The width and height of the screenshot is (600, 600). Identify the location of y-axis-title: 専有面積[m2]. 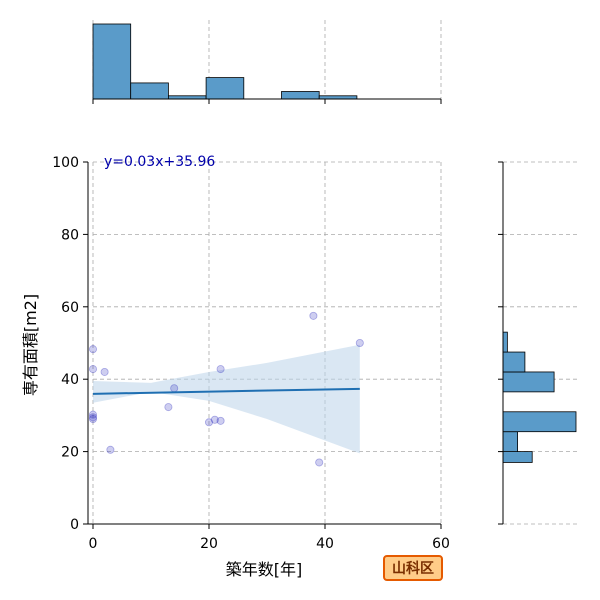
(30, 345).